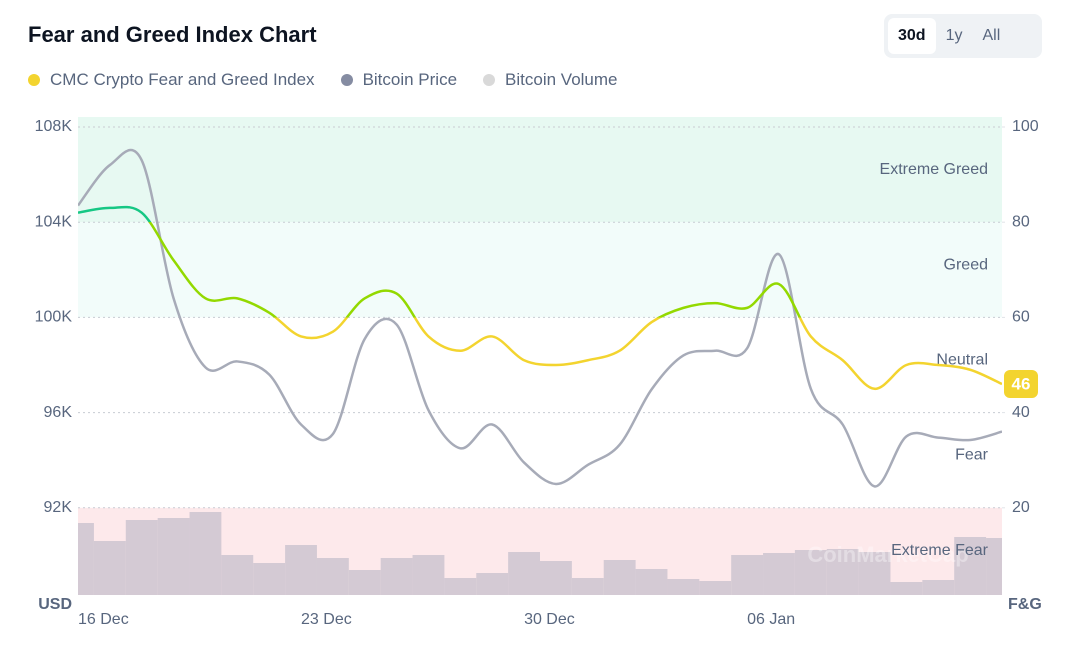 The width and height of the screenshot is (1076, 648). I want to click on legend-label: Bitcoin Volume, so click(561, 79).